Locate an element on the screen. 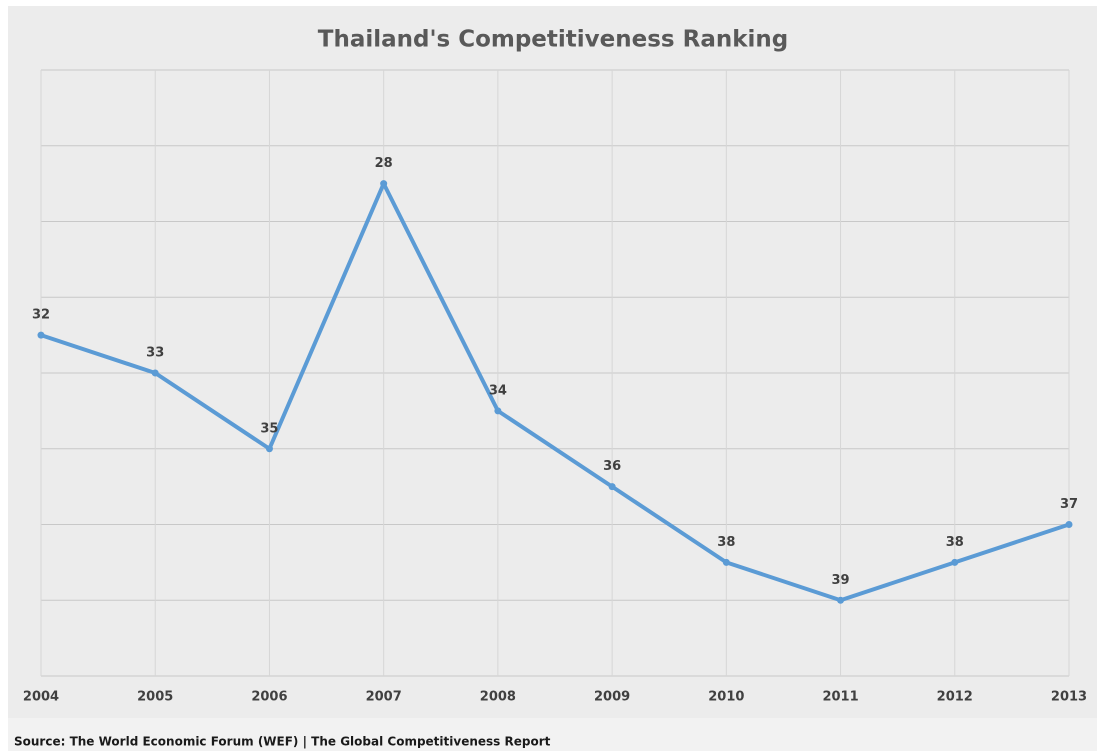  data-label: 35 is located at coordinates (269, 428).